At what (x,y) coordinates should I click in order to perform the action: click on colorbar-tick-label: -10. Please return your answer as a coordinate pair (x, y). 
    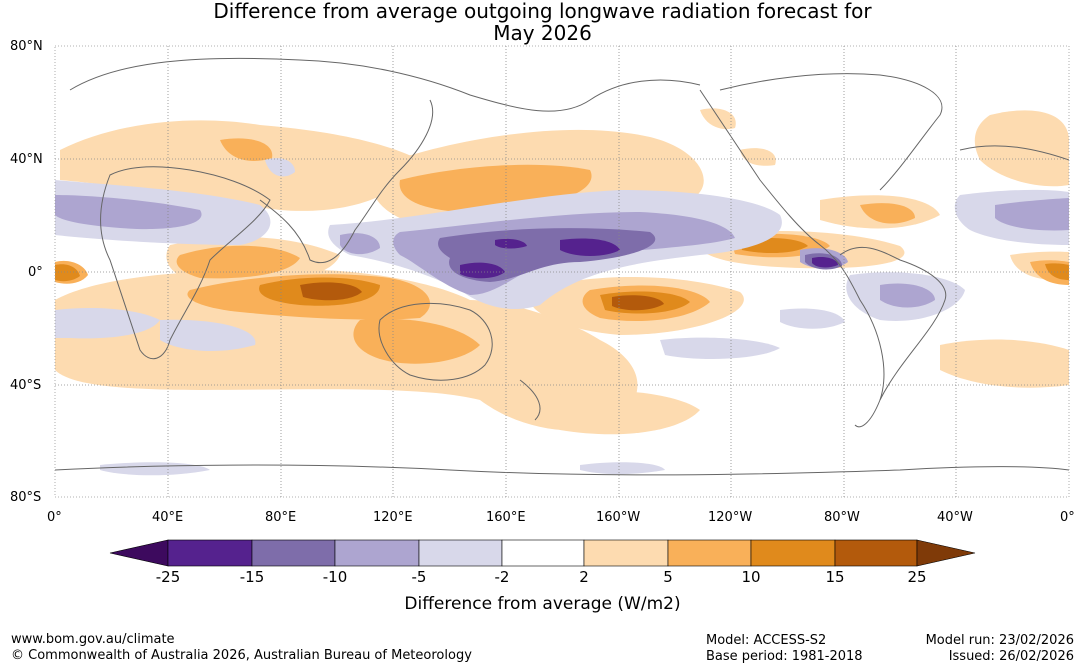
    Looking at the image, I should click on (335, 577).